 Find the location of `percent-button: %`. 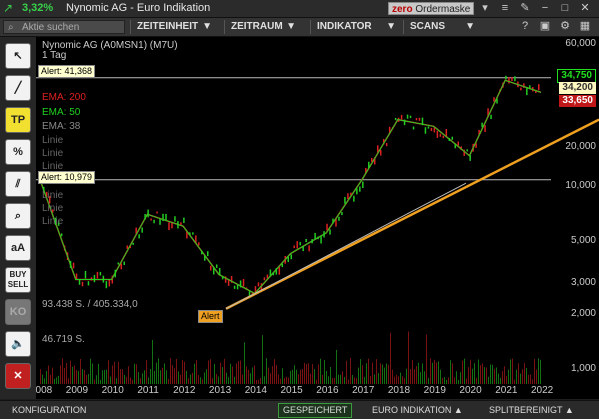

percent-button: % is located at coordinates (18, 152).